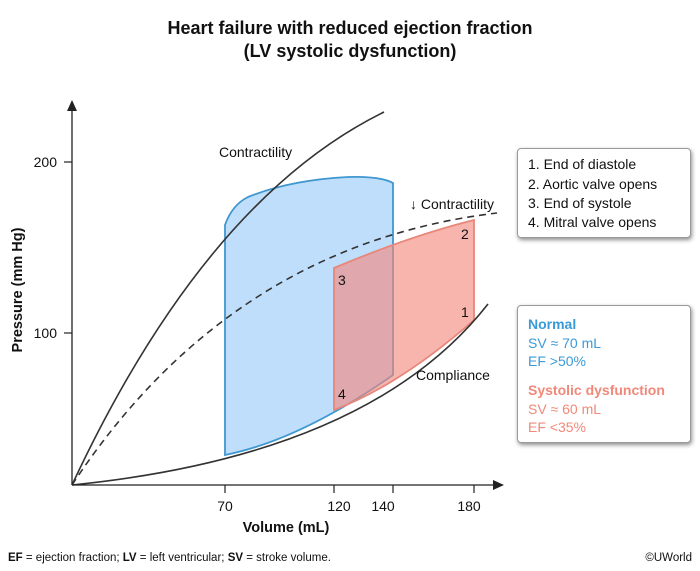  I want to click on reduced-contractility-label: ↓ Contractility, so click(452, 204).